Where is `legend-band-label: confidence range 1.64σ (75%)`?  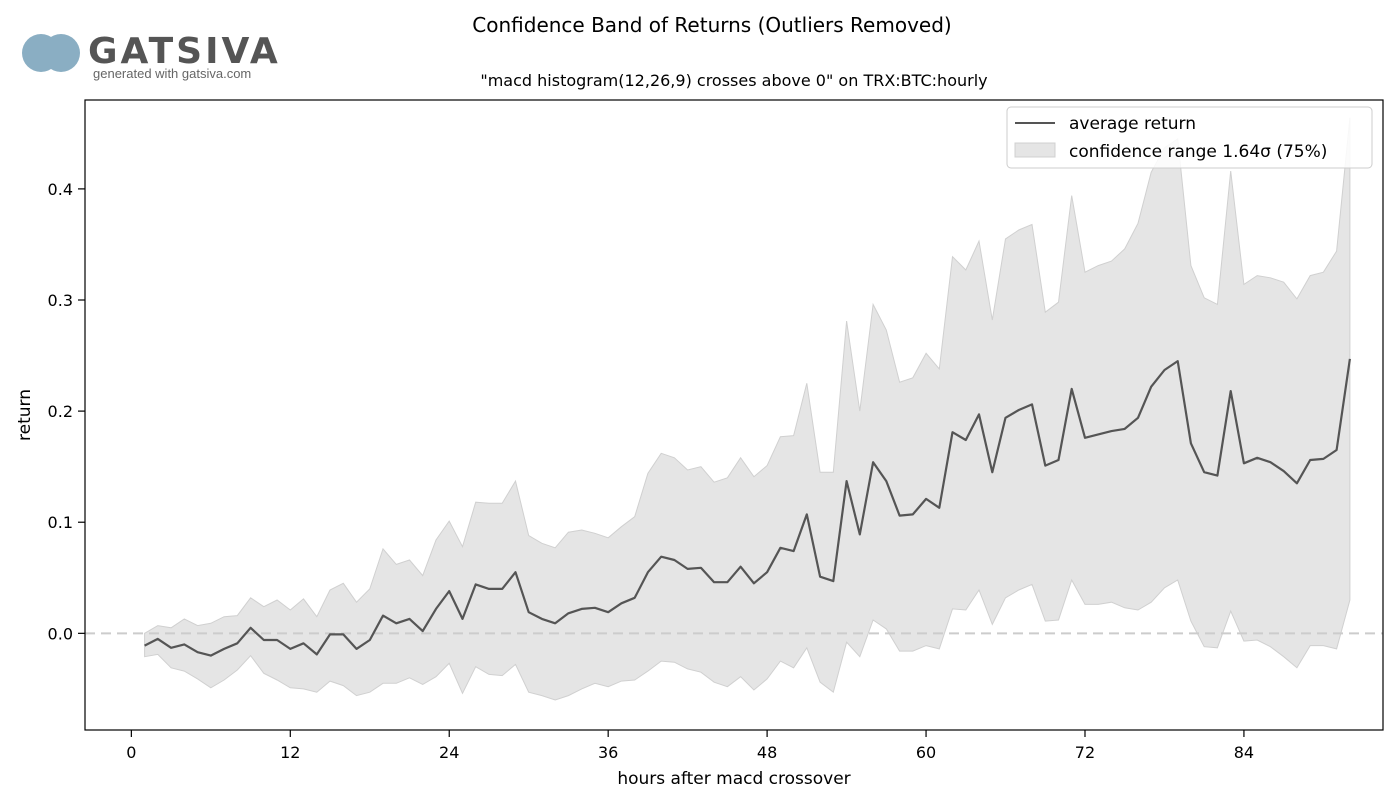
legend-band-label: confidence range 1.64σ (75%) is located at coordinates (1198, 152).